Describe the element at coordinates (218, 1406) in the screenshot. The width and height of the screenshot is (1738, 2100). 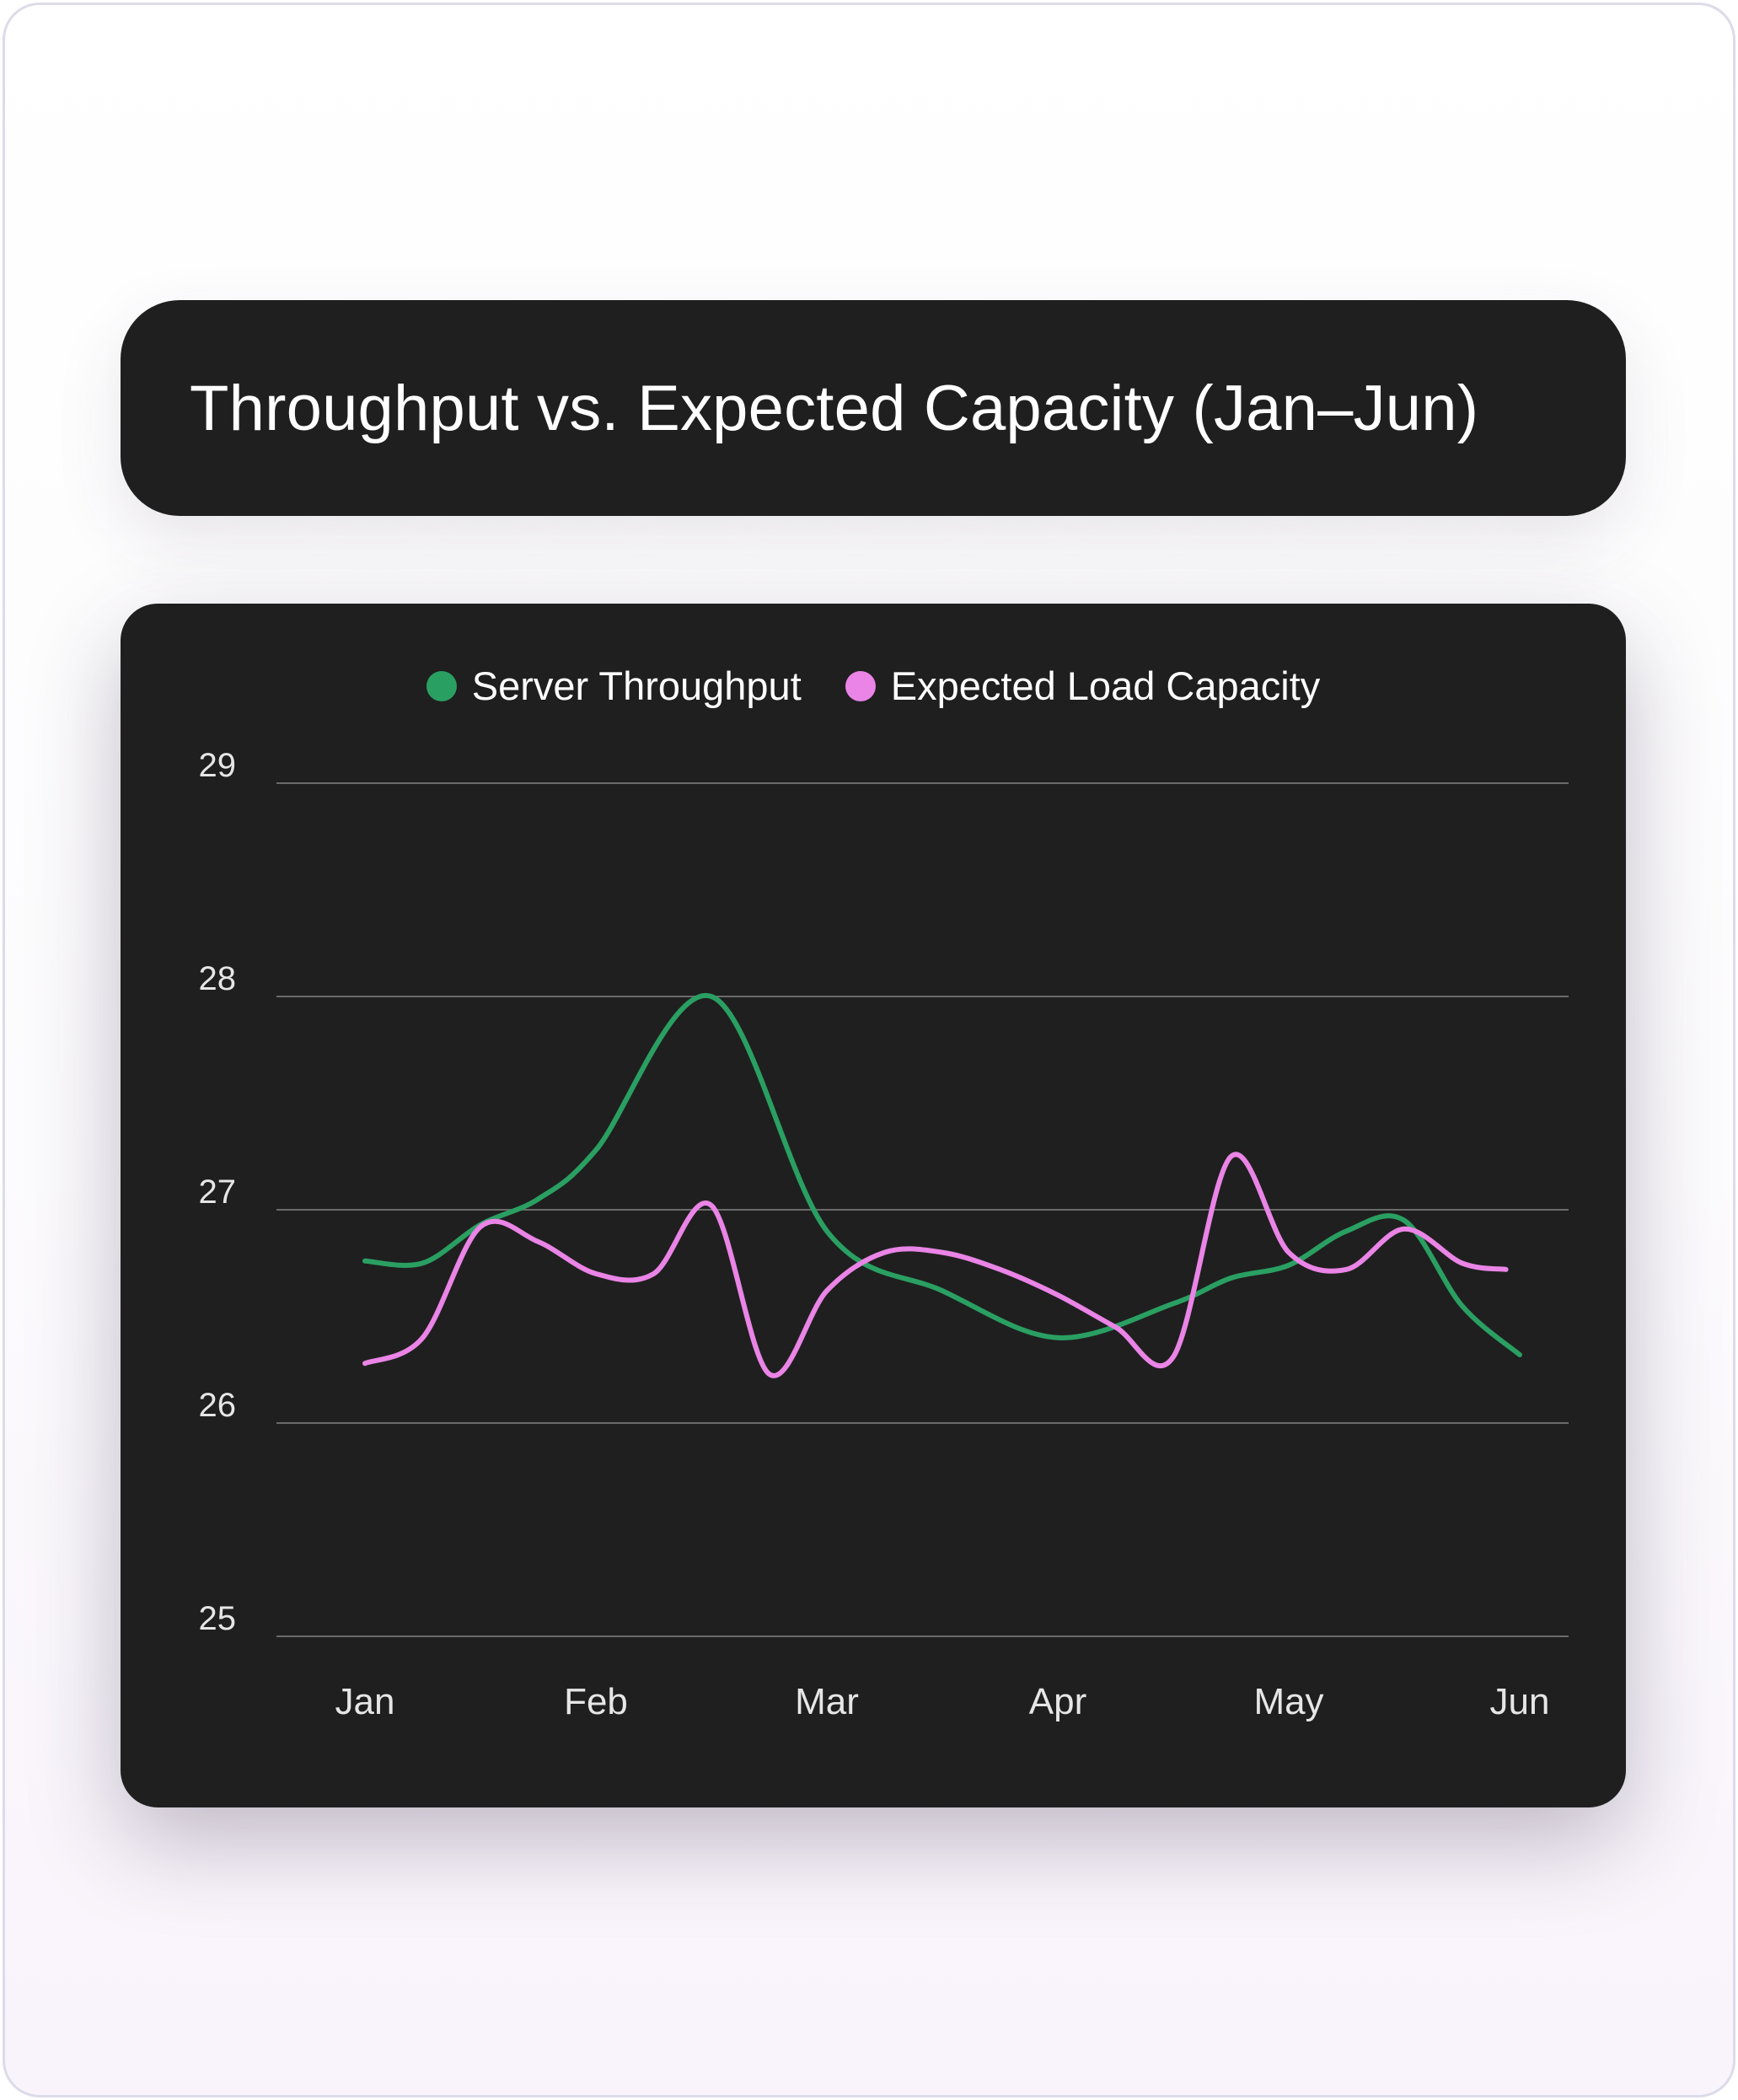
I see `y-tick-label: 26` at that location.